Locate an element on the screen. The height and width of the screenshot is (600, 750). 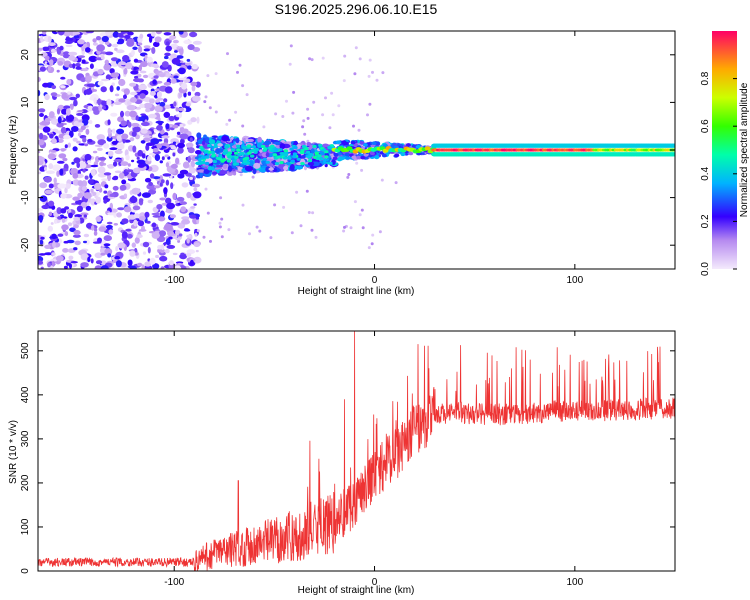
spectrogram-x-tick-label: 100 is located at coordinates (574, 280).